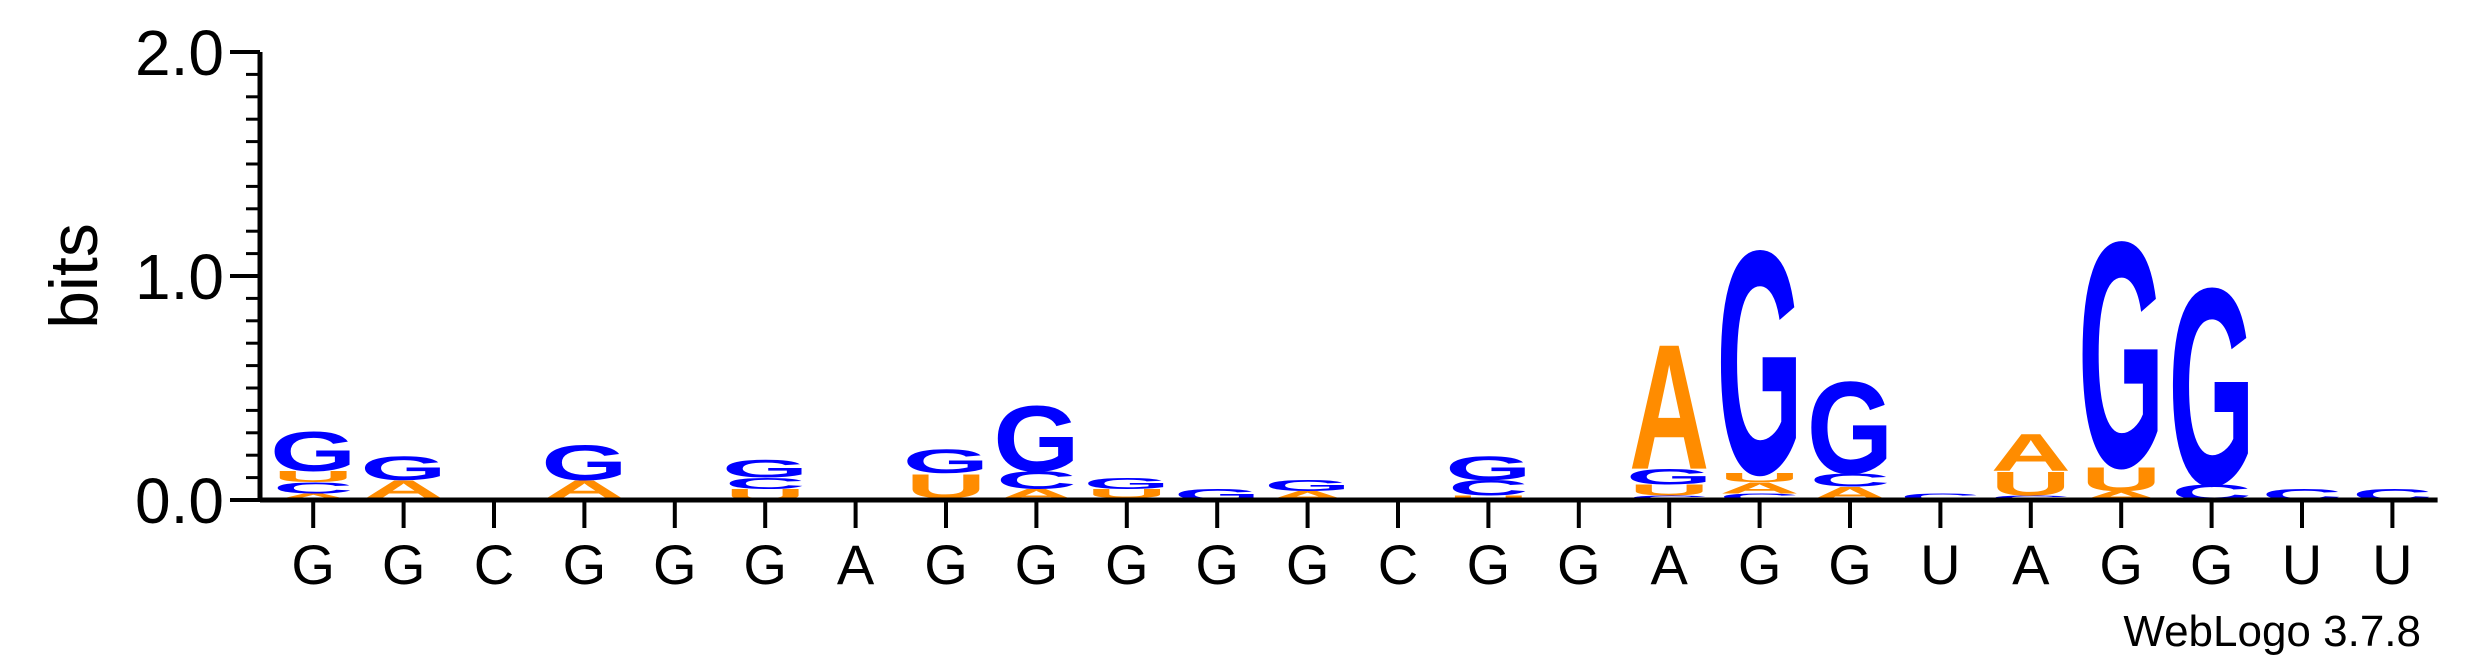 This screenshot has width=2475, height=667. What do you see at coordinates (2272, 631) in the screenshot?
I see `weblogo-footer: WebLogo 3.7.8` at bounding box center [2272, 631].